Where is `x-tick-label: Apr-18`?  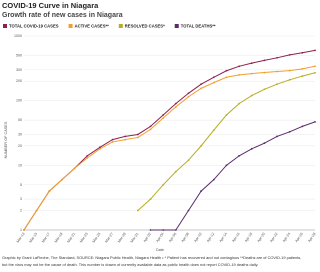 x-tick-label: Apr-18 is located at coordinates (248, 237).